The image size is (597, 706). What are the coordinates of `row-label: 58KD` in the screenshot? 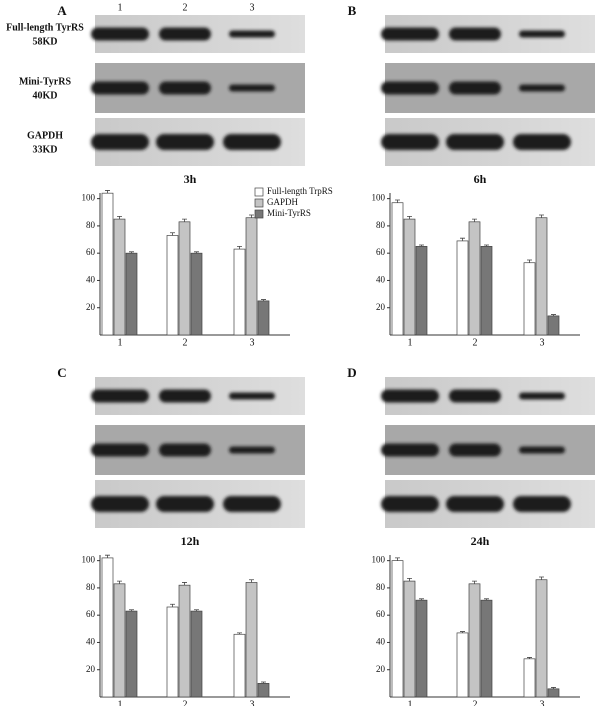 It's located at (45, 41).